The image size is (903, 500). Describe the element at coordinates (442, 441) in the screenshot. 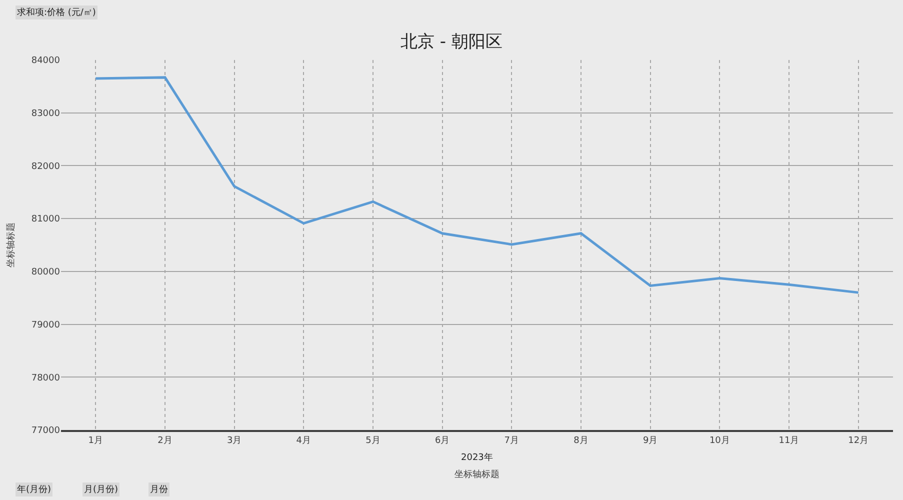

I see `x-tick-label: 6月` at that location.